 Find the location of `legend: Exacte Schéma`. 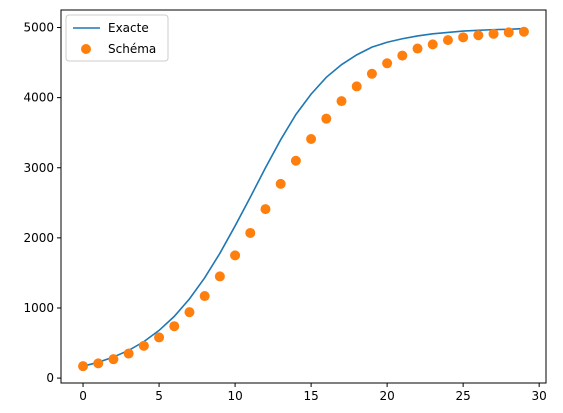

legend: Exacte Schéma is located at coordinates (117, 38).